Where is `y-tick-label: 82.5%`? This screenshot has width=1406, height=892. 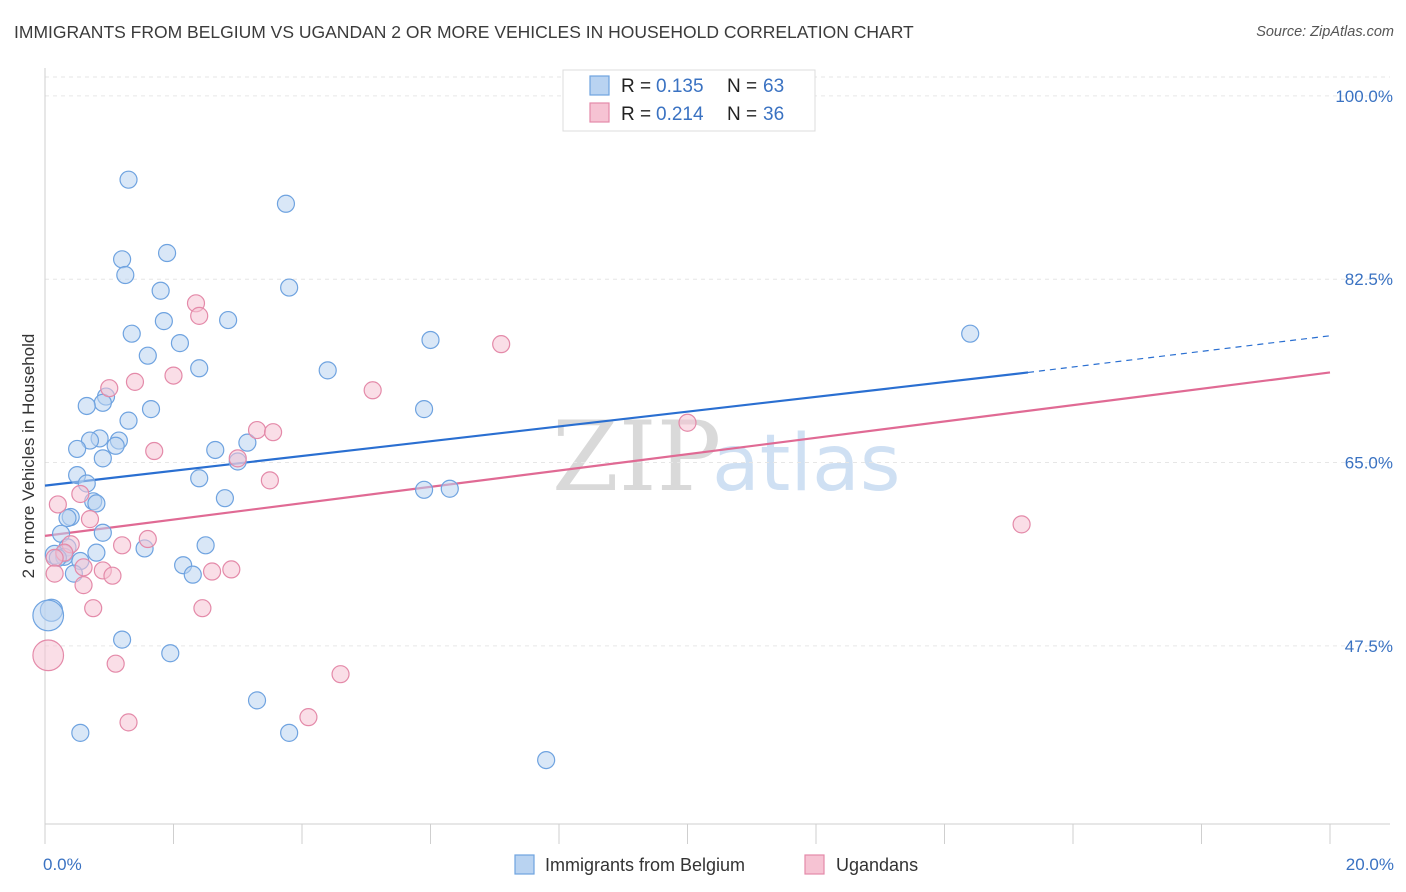
y-tick-label: 82.5% is located at coordinates (1369, 279).